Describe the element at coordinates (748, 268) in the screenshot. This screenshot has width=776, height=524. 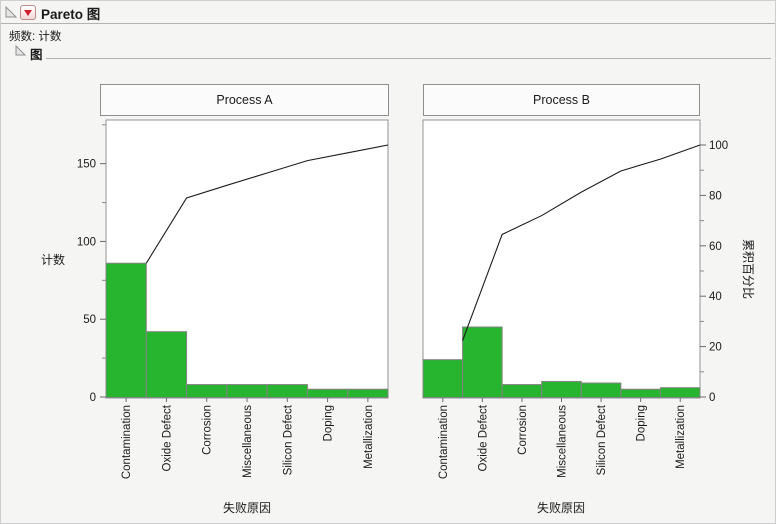
I see `y-axis-title-cumulative-percent: 累积百分比` at that location.